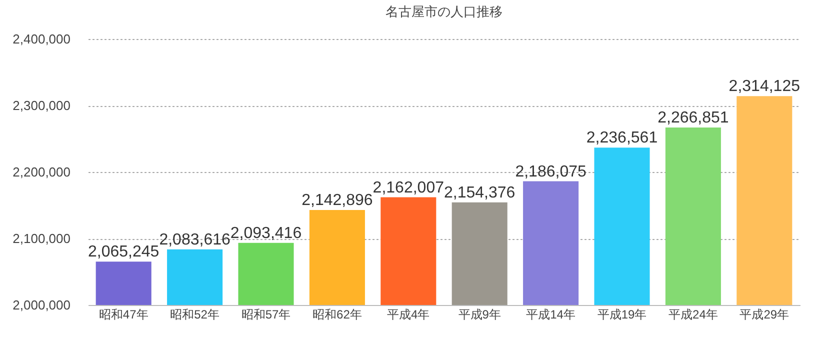 This screenshot has height=342, width=817. I want to click on x-tick-label: 平成14年, so click(551, 315).